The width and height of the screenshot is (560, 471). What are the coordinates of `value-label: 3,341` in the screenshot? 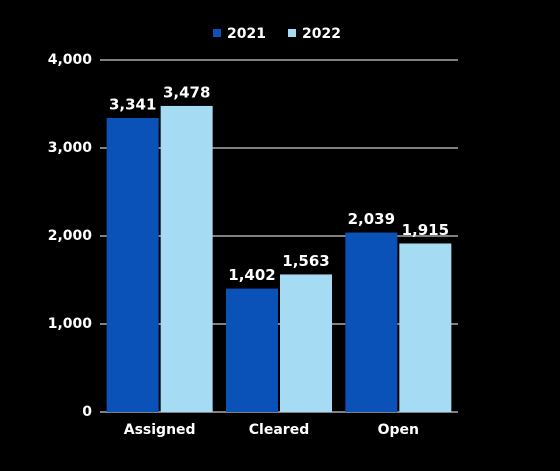 It's located at (132, 104).